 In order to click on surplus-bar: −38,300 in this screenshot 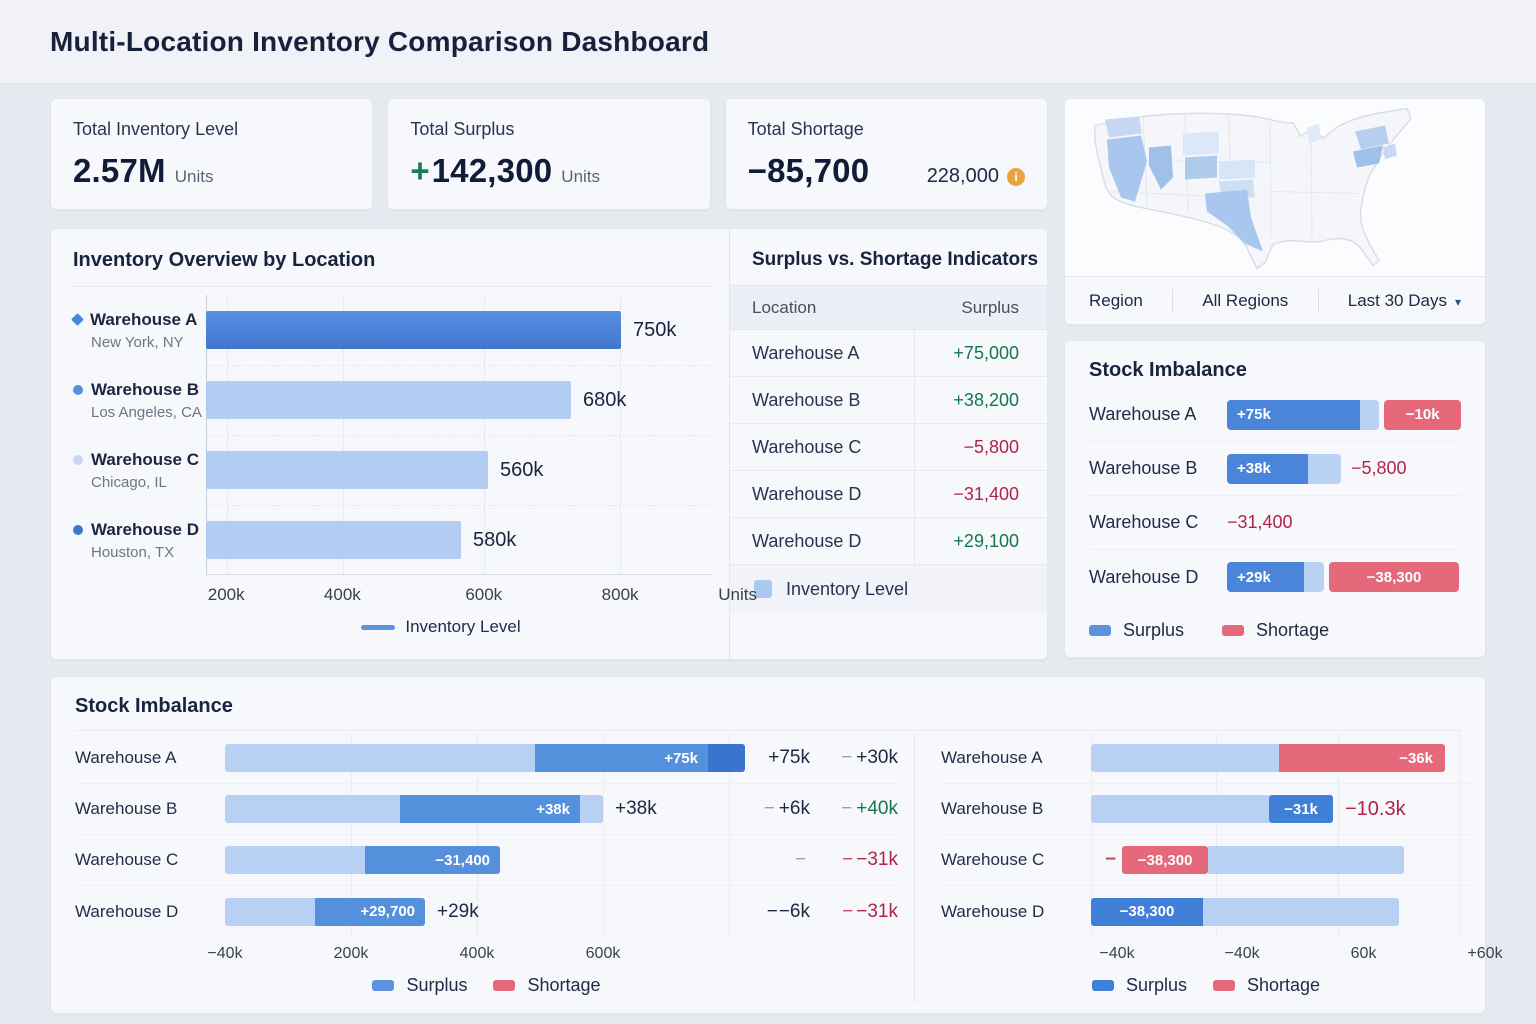, I will do `click(1147, 911)`.